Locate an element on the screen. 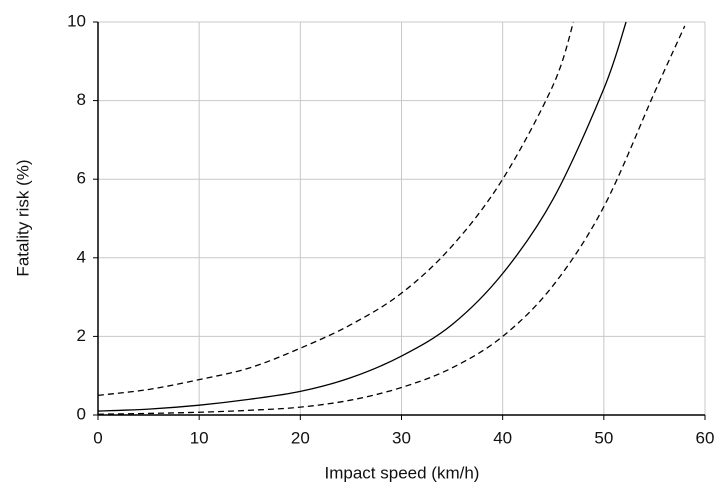 Image resolution: width=718 pixels, height=488 pixels. x-tick-label: 0 is located at coordinates (97, 437).